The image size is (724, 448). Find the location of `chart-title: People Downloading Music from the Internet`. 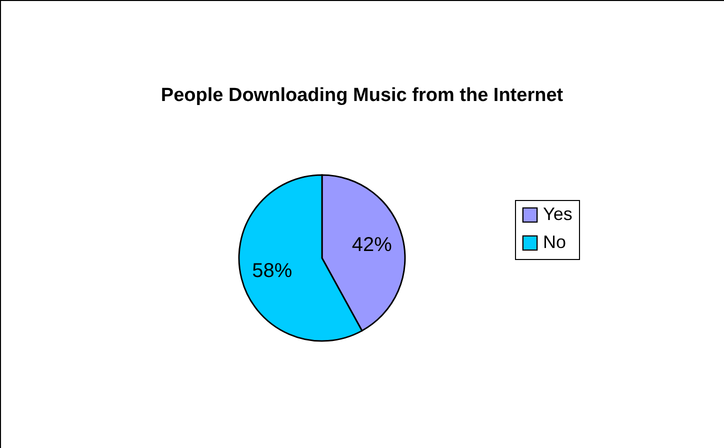

chart-title: People Downloading Music from the Internet is located at coordinates (362, 95).